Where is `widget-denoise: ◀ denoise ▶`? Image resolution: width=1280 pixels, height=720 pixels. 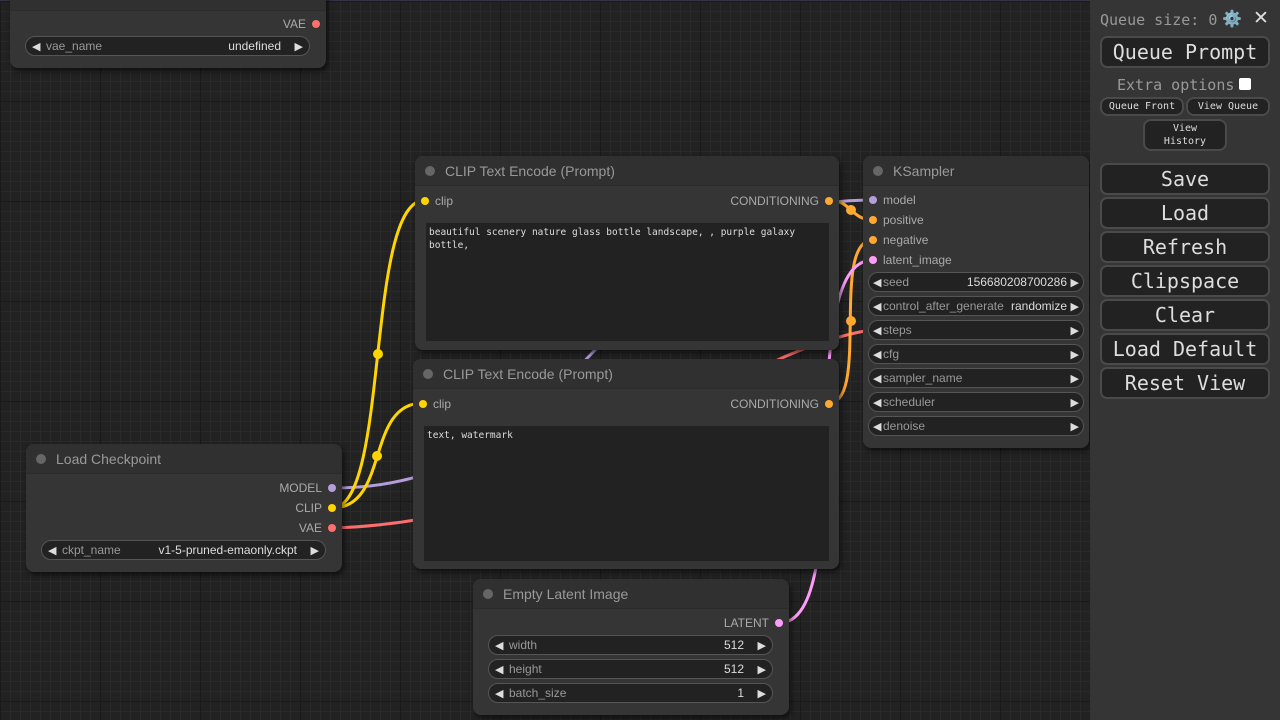
widget-denoise: ◀ denoise ▶ is located at coordinates (976, 426).